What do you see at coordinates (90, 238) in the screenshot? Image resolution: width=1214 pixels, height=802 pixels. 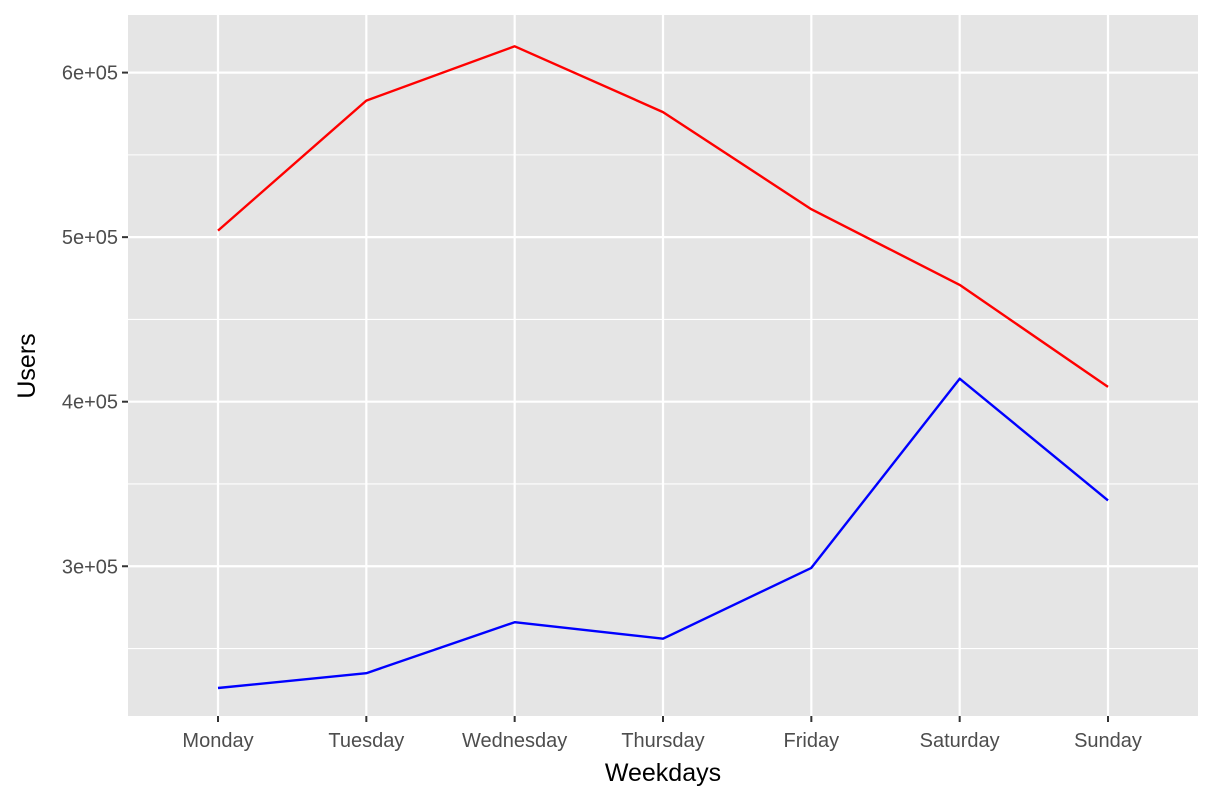 I see `y-tick-label: 5e+05` at bounding box center [90, 238].